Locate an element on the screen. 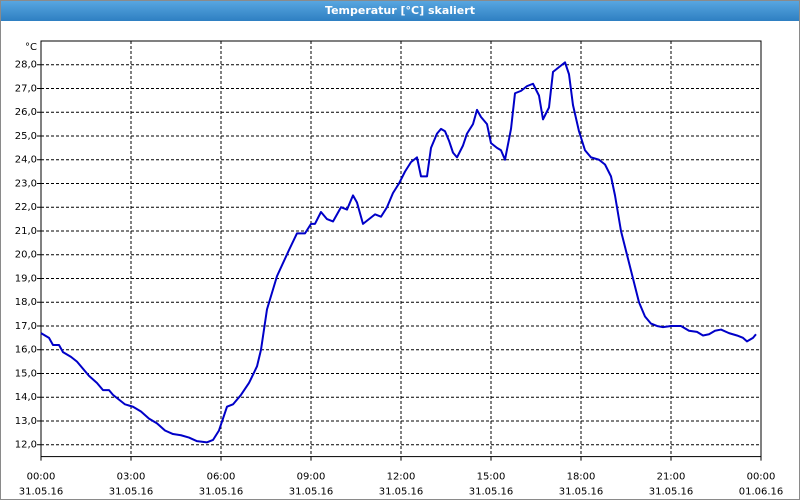  x-tick-label: 12:00 is located at coordinates (401, 477).